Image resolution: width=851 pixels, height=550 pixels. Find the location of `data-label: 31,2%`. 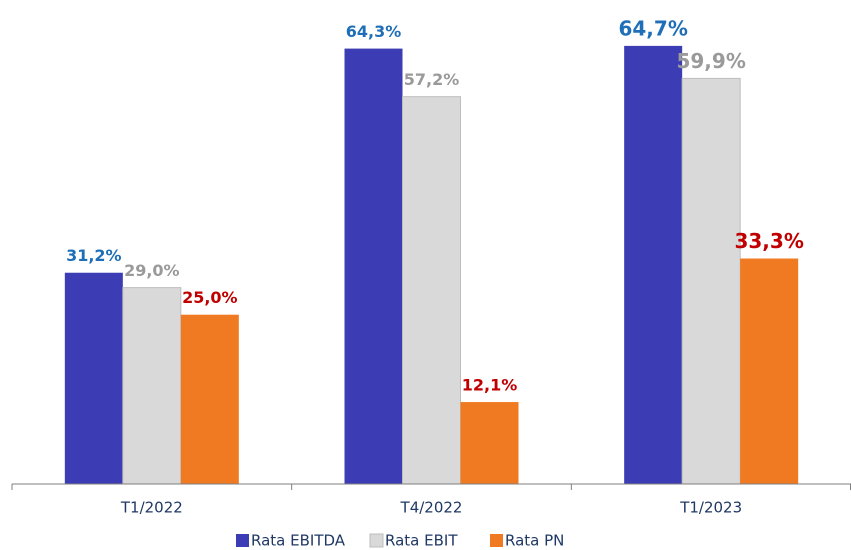

data-label: 31,2% is located at coordinates (94, 255).